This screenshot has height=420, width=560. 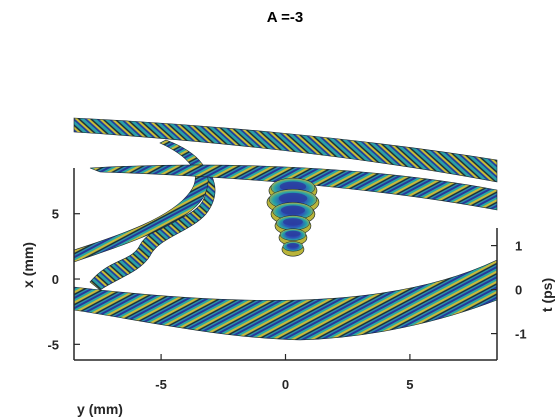 What do you see at coordinates (409, 384) in the screenshot?
I see `x-tick-label: 5` at bounding box center [409, 384].